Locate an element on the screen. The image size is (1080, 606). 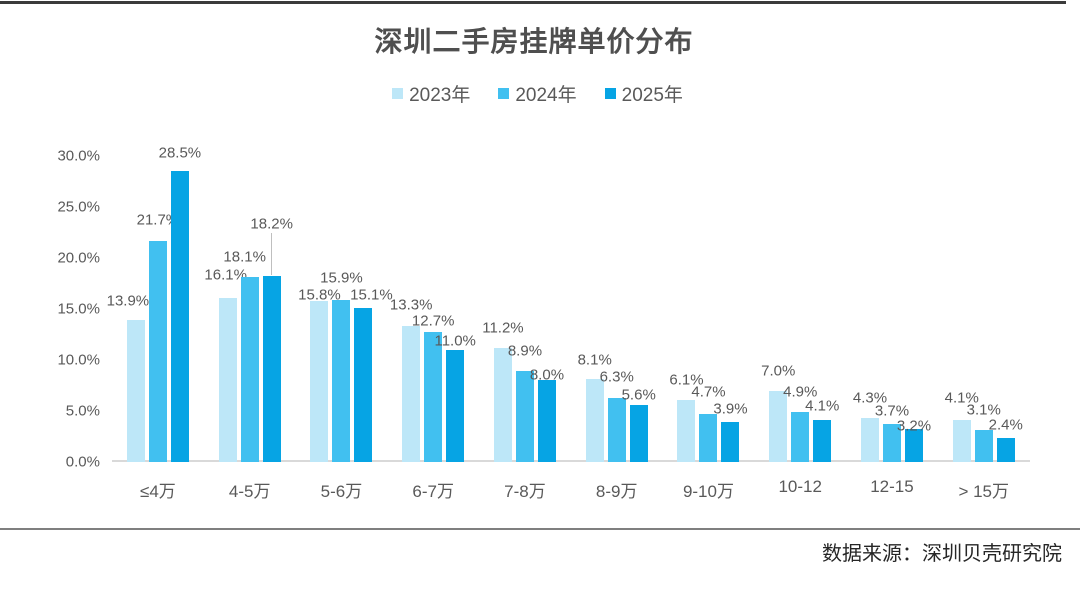
bar-2023年-9-10万 is located at coordinates (686, 430).